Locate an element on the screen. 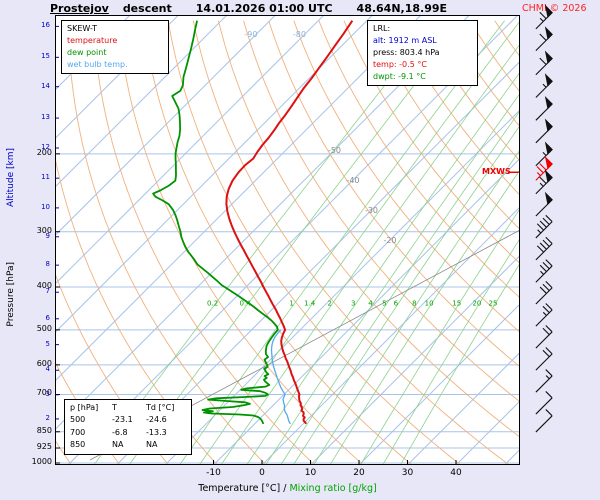  table-cell: 700 is located at coordinates (78, 432).